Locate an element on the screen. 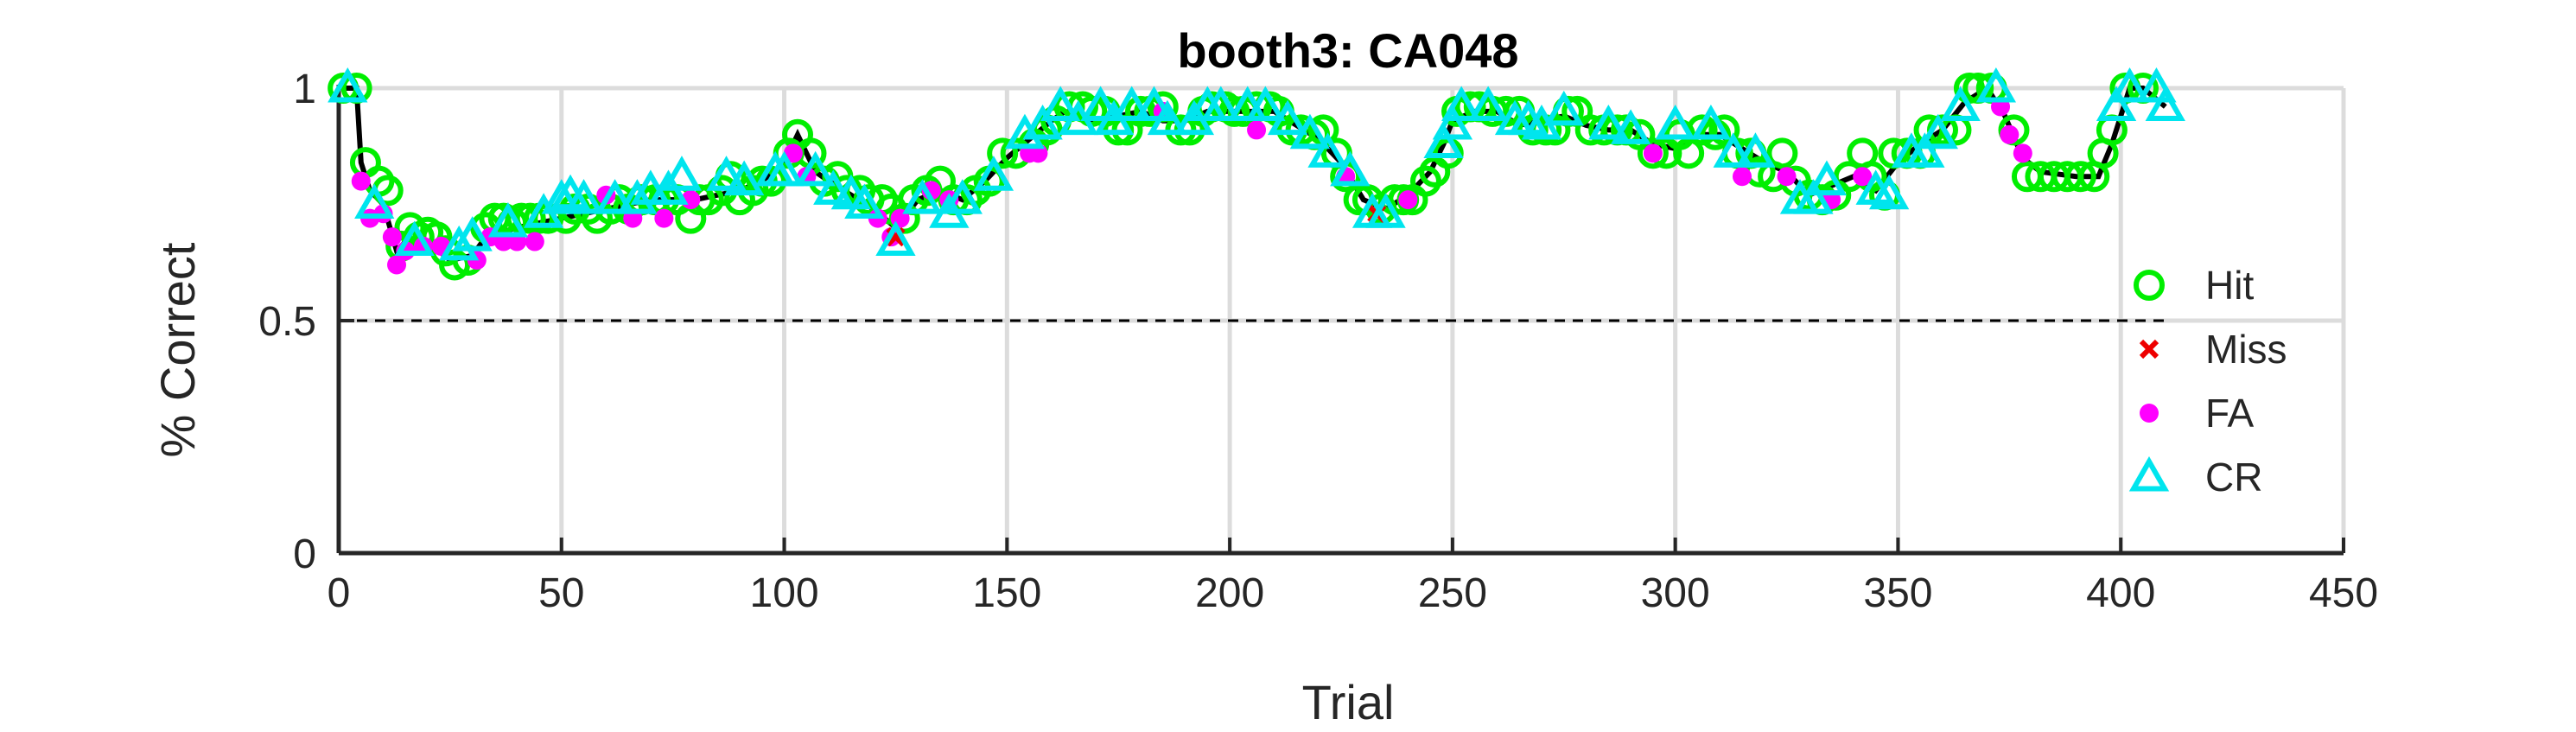 This screenshot has height=732, width=2576. x-tick-label: 50 is located at coordinates (561, 593).